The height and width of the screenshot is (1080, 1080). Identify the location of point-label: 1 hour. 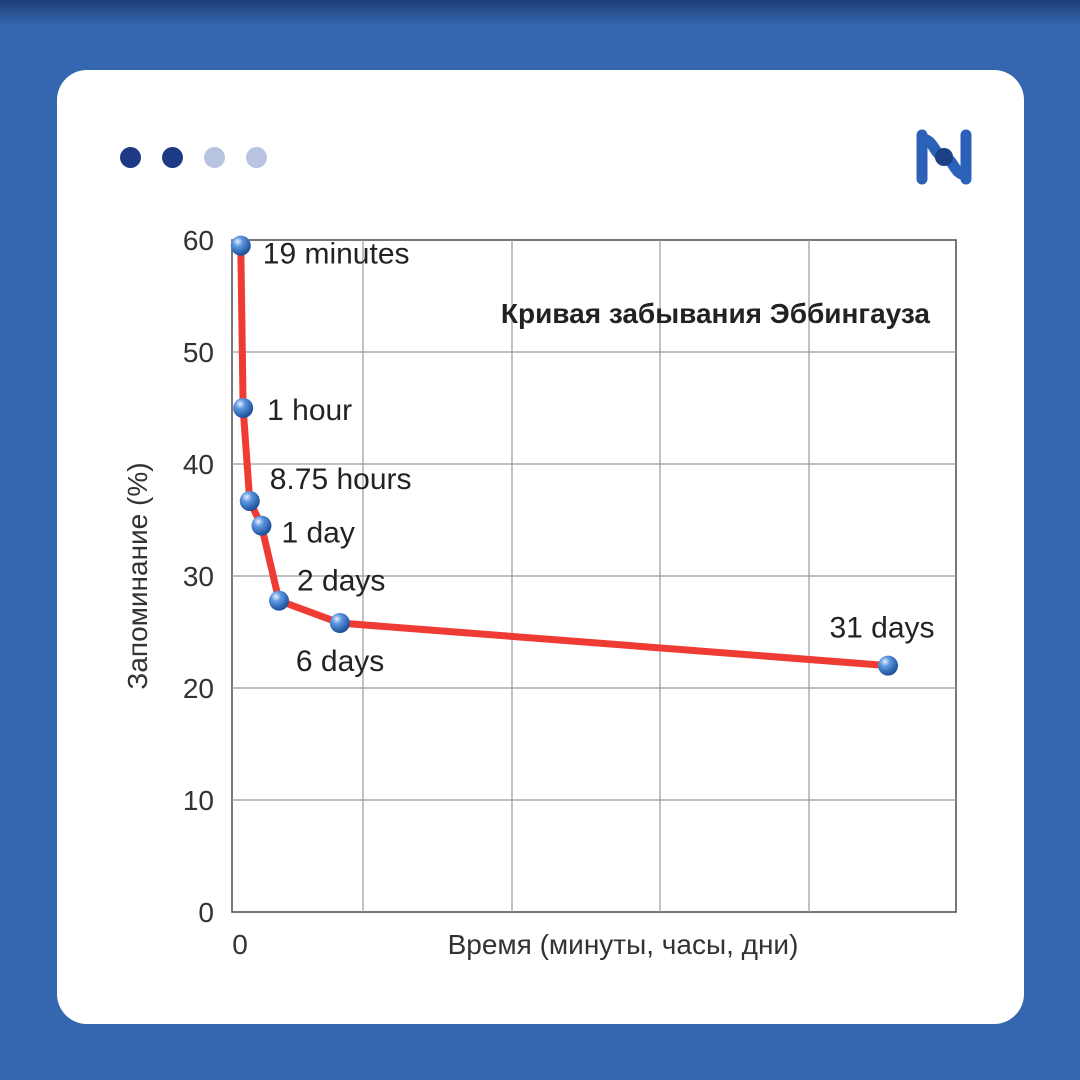
(309, 410).